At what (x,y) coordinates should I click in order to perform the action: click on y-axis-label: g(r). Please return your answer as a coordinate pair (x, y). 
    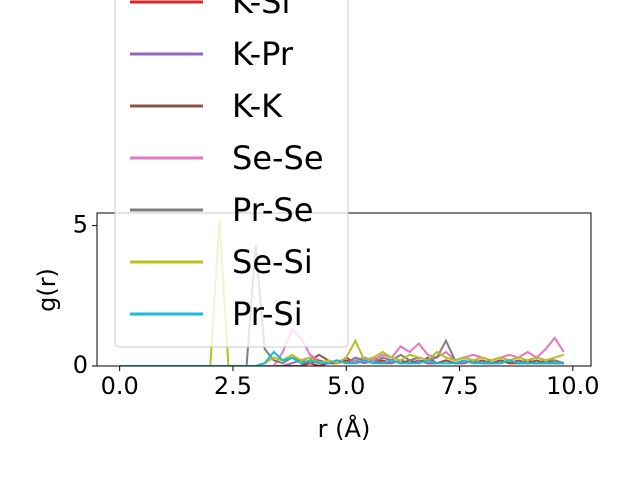
    Looking at the image, I should click on (47, 290).